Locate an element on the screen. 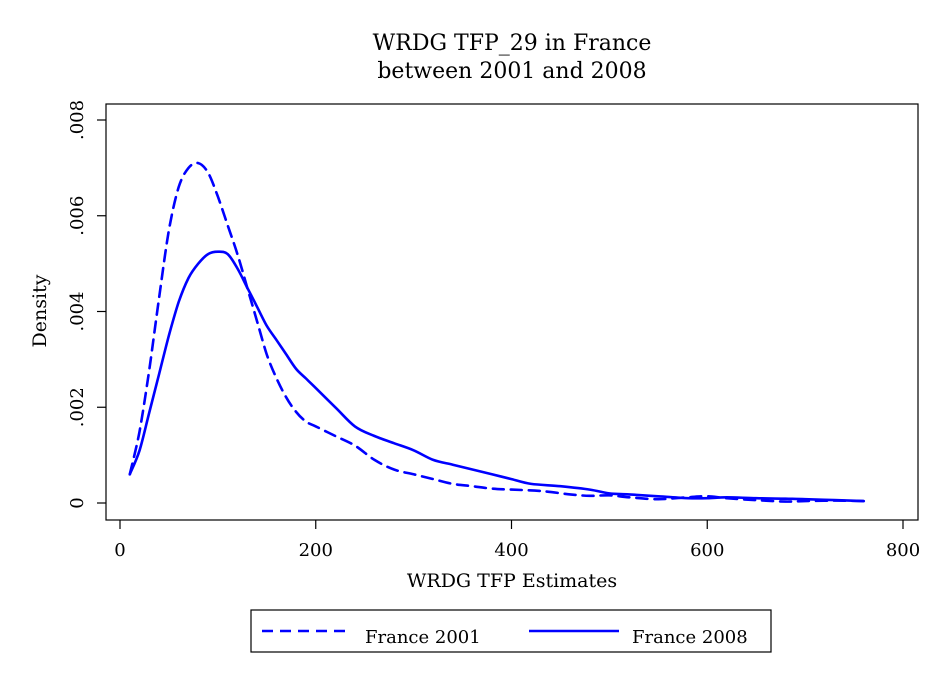 This screenshot has height=685, width=942. y-tick-label: 0 is located at coordinates (77, 502).